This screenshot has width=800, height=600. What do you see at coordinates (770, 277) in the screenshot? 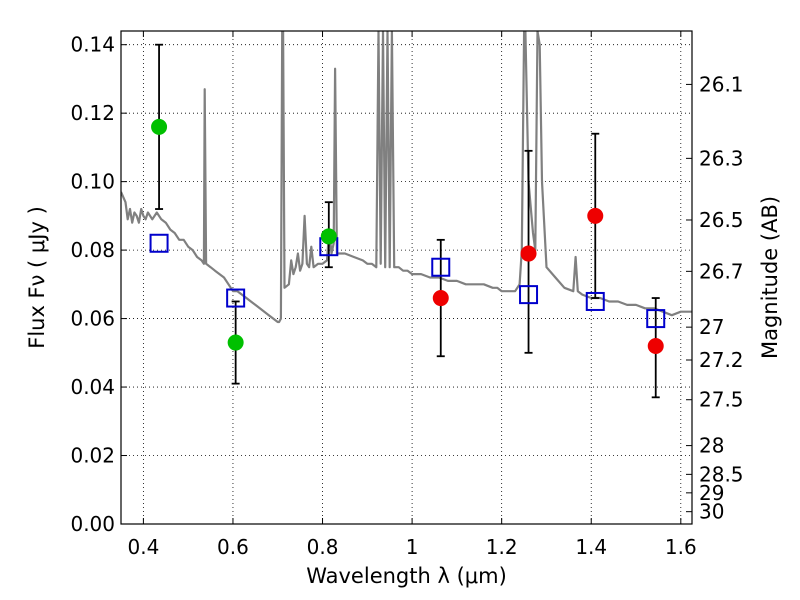
I see `y2-axis-label: Magnitude (AB)` at bounding box center [770, 277].